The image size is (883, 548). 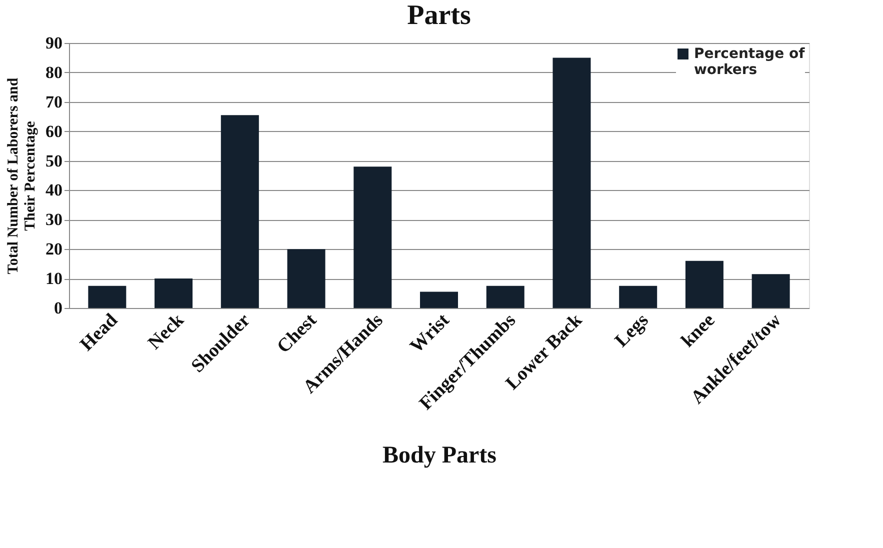 What do you see at coordinates (54, 190) in the screenshot?
I see `y-tick-label: 40` at bounding box center [54, 190].